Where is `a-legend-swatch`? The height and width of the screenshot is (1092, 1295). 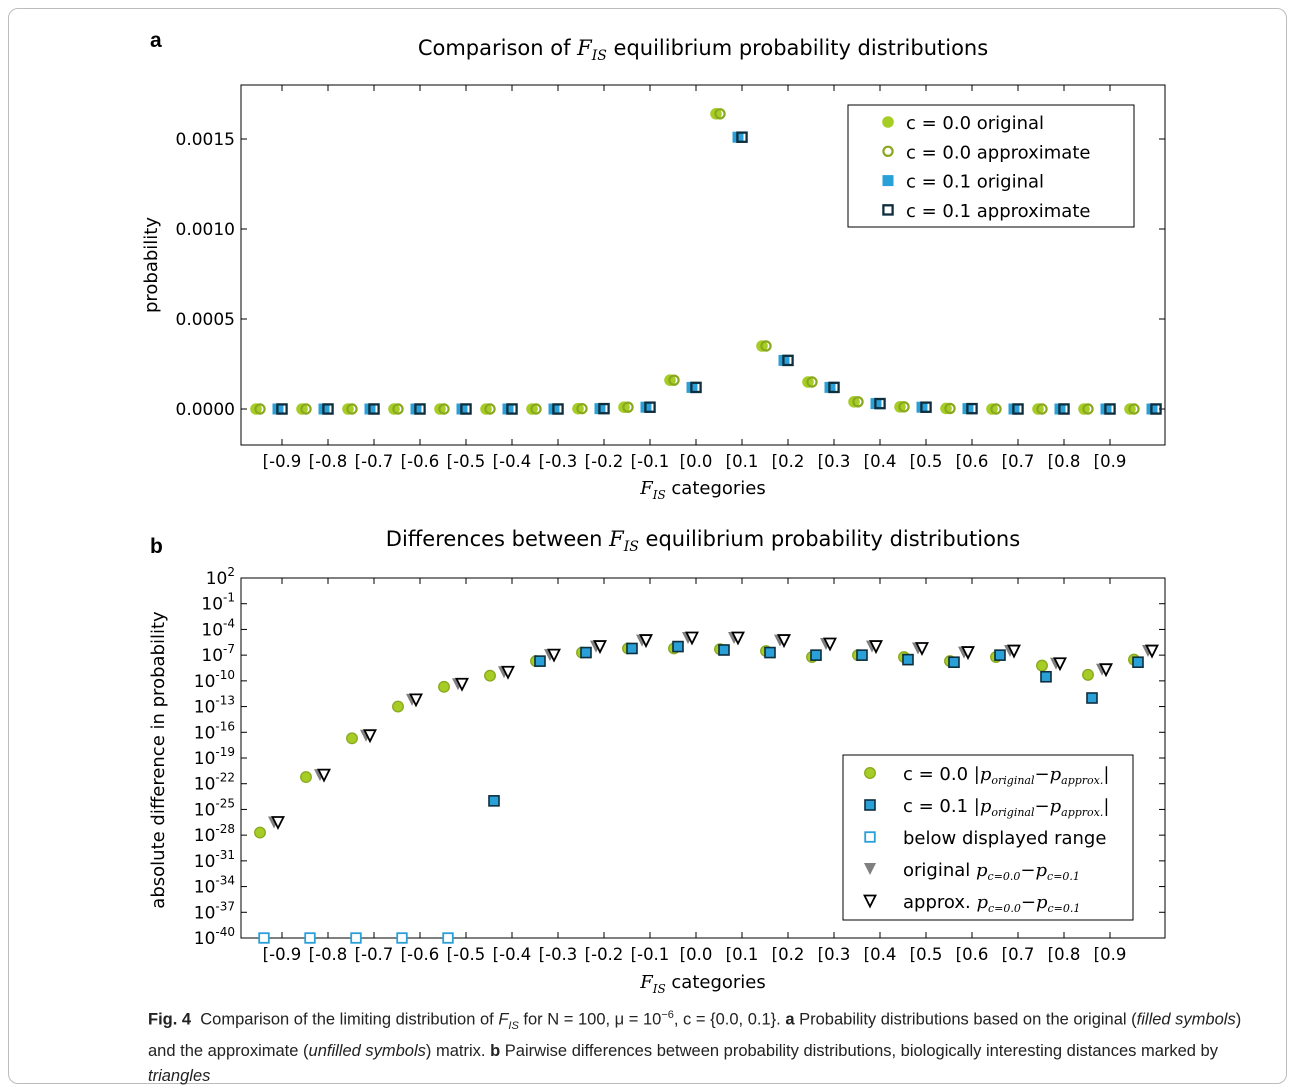 a-legend-swatch is located at coordinates (888, 151).